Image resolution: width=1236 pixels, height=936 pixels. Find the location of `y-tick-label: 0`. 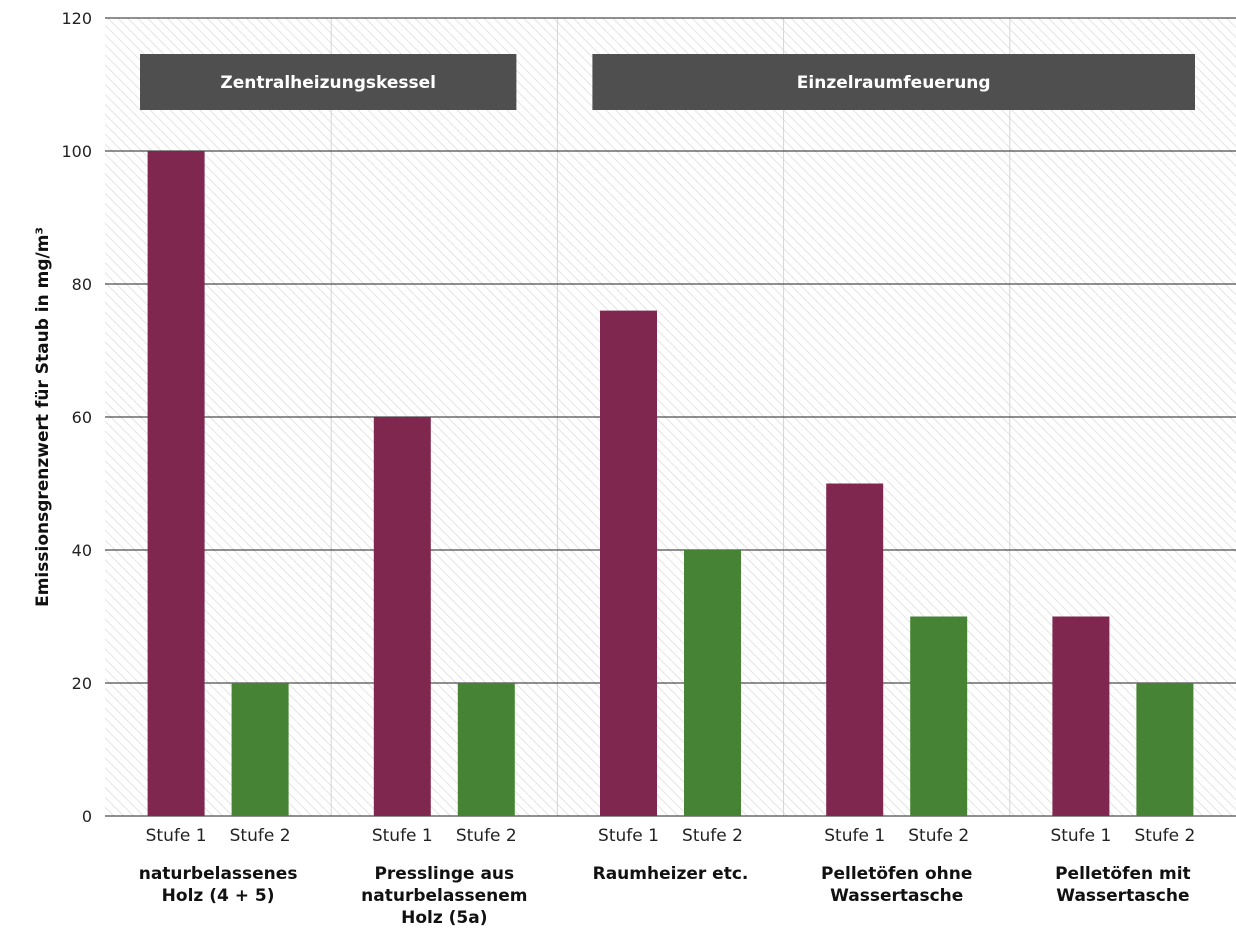

y-tick-label: 0 is located at coordinates (87, 816).